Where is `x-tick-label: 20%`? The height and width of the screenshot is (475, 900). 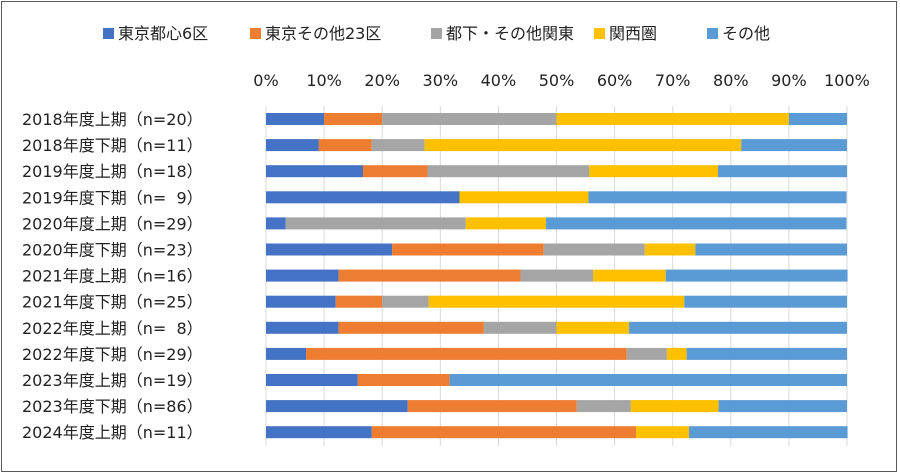 x-tick-label: 20% is located at coordinates (382, 80).